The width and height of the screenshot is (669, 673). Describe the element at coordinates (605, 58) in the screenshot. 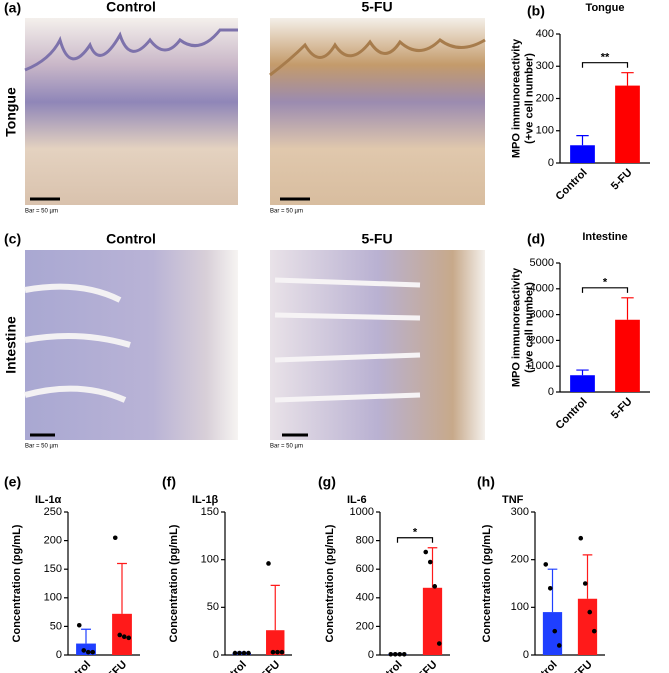

I see `significance-label: **` at that location.